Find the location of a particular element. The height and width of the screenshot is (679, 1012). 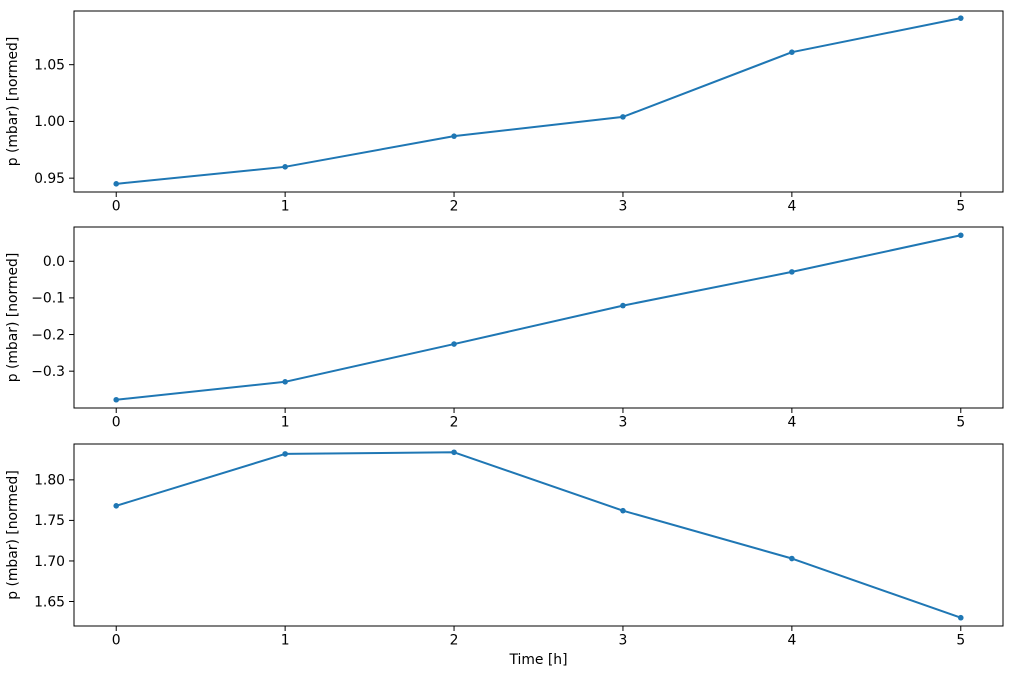

y-axis-label-bottom: p (mbar) [normed] is located at coordinates (13, 535).